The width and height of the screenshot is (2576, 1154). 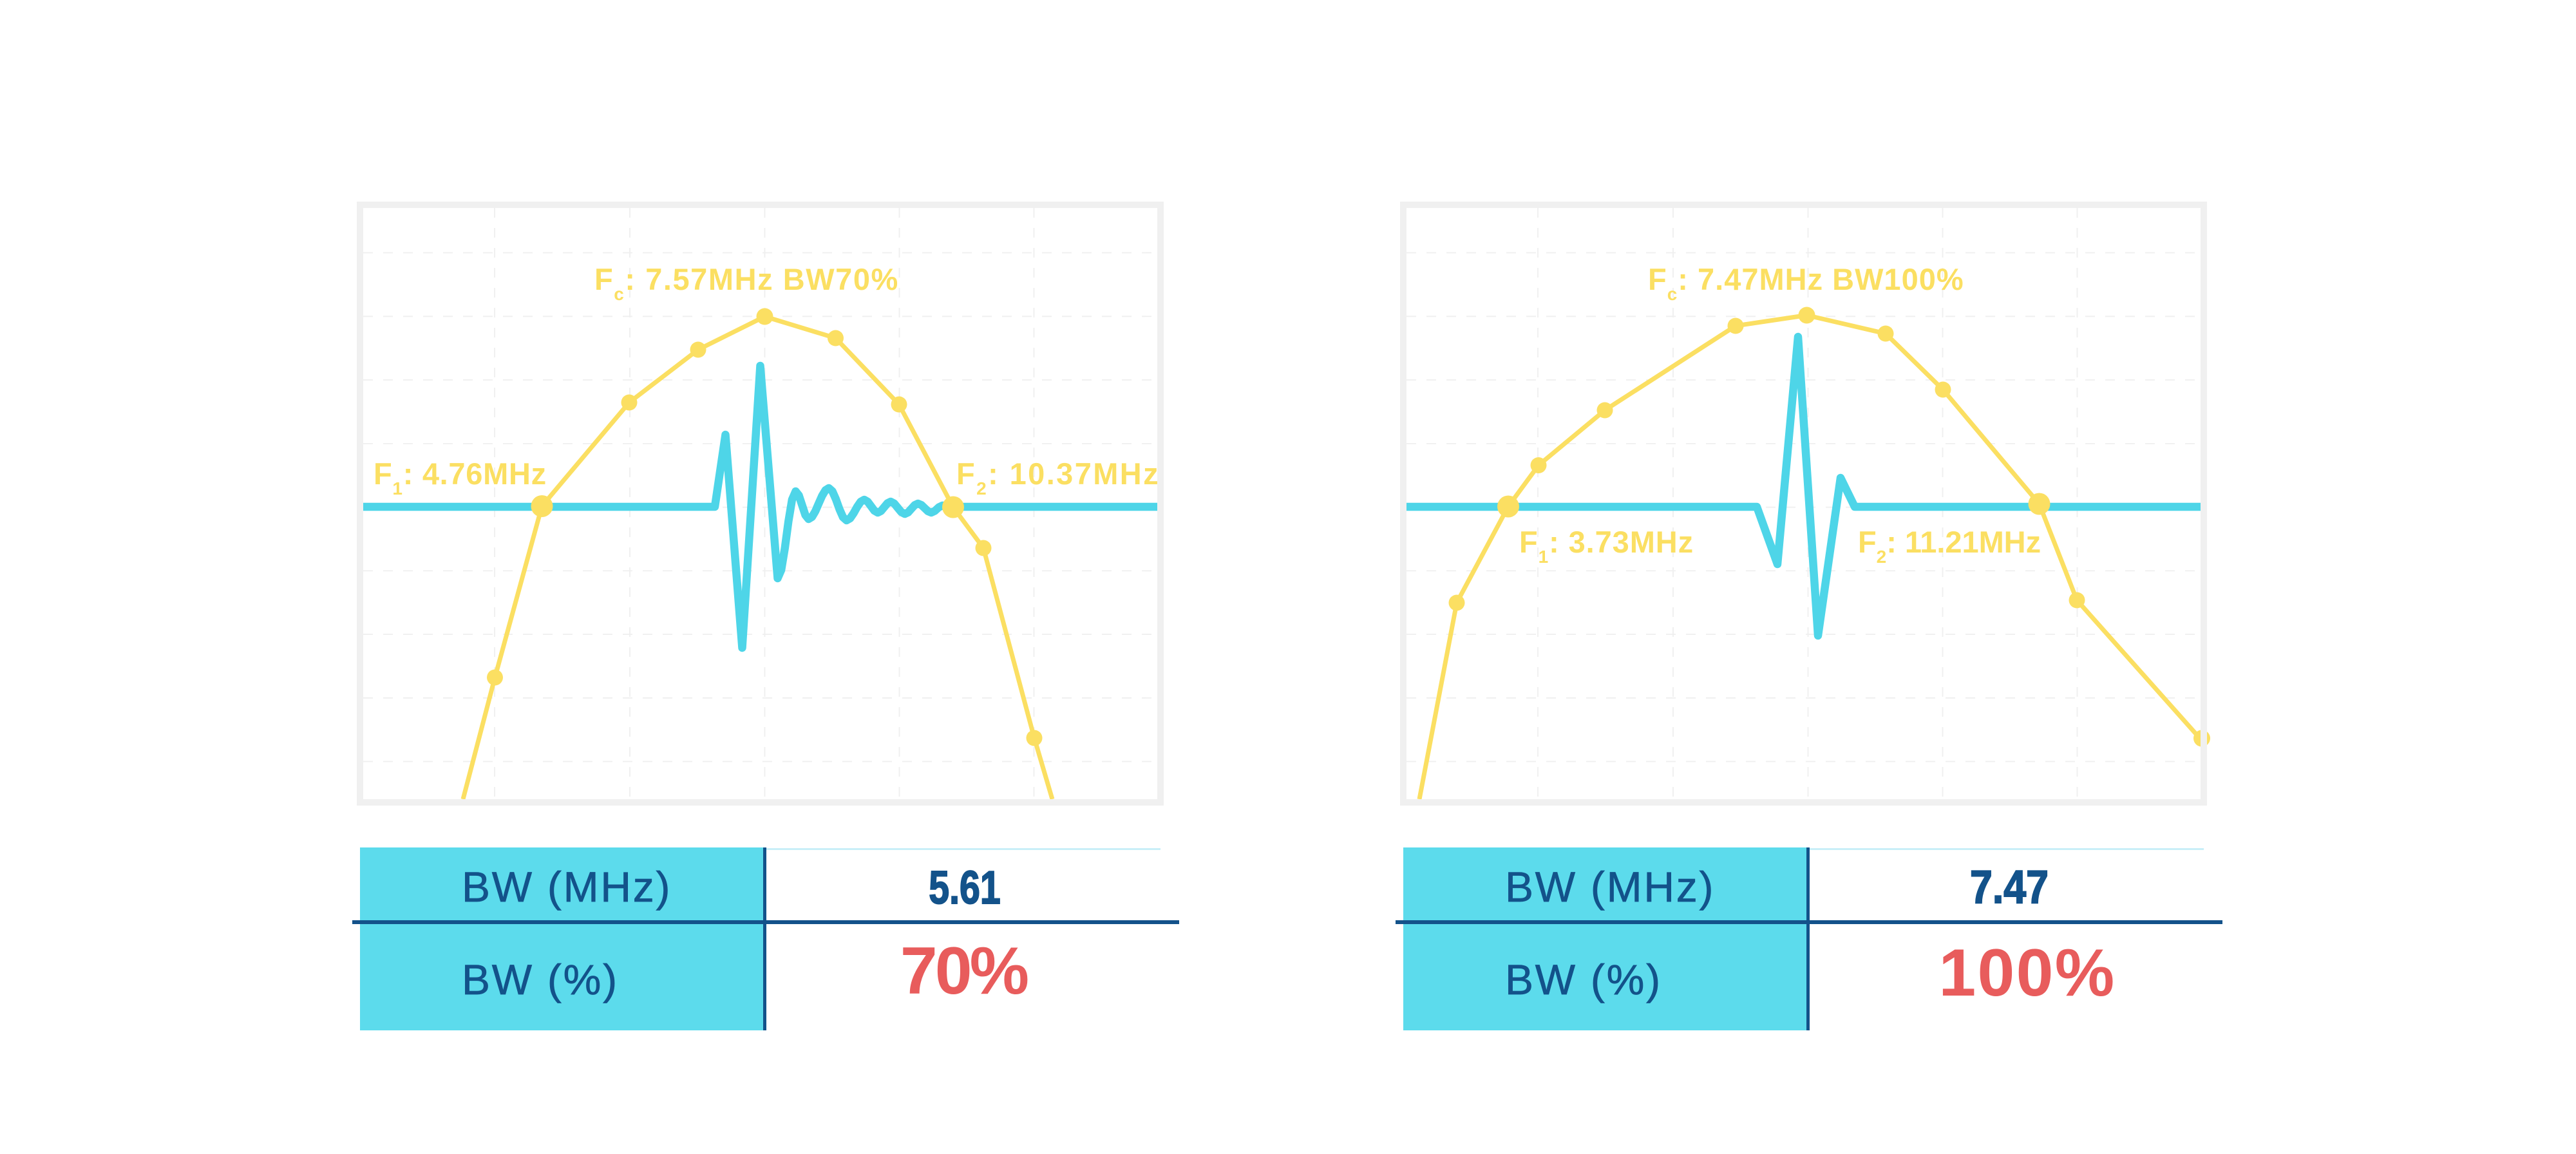 What do you see at coordinates (1806, 283) in the screenshot?
I see `svg-text: Fc: 7.47MHz BW100%` at bounding box center [1806, 283].